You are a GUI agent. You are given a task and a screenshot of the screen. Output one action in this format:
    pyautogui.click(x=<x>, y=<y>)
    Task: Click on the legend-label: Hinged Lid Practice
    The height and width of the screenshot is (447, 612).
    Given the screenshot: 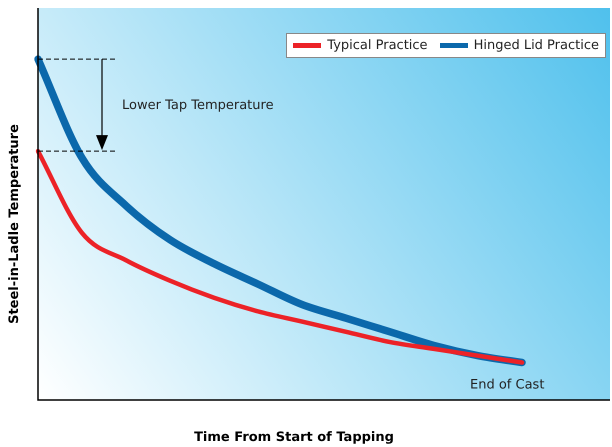 What is the action you would take?
    pyautogui.click(x=535, y=45)
    